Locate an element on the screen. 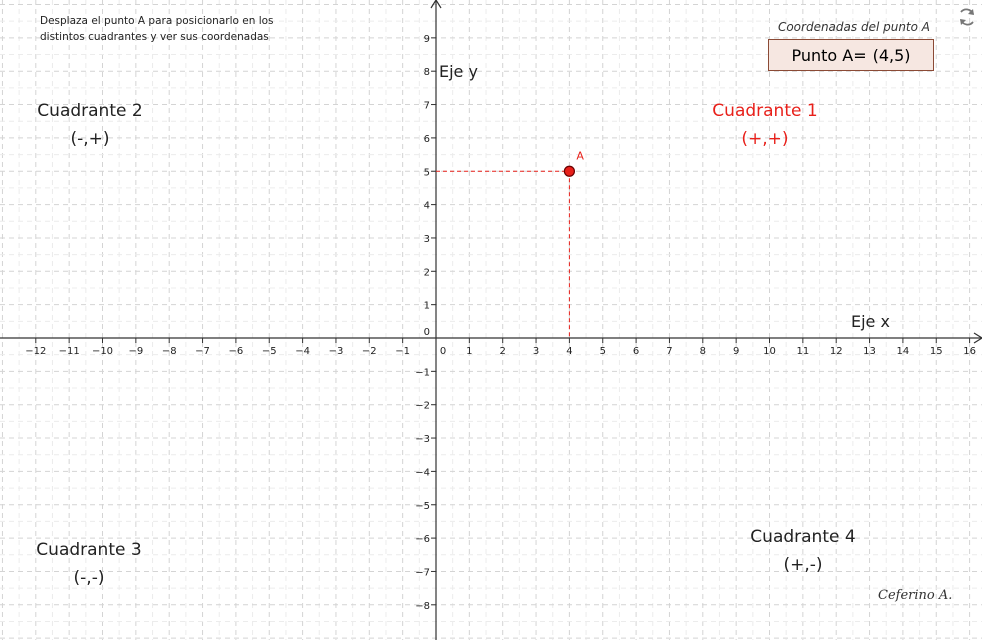 The height and width of the screenshot is (640, 982). y-tick-label: −2 is located at coordinates (422, 406).